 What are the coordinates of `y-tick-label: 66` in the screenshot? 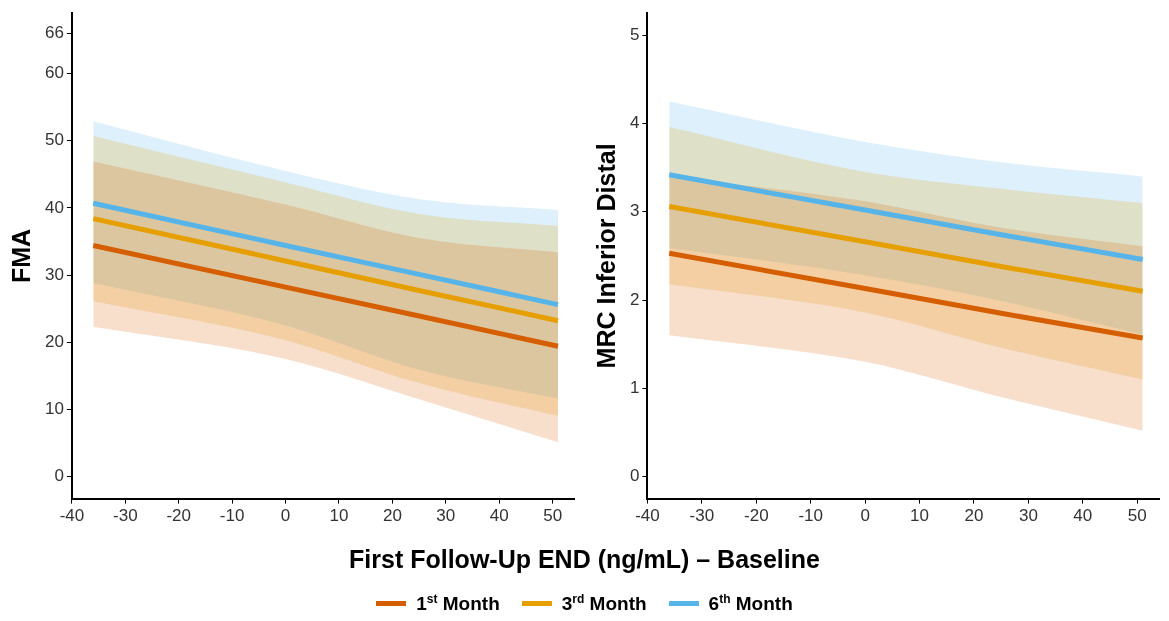 It's located at (54, 33).